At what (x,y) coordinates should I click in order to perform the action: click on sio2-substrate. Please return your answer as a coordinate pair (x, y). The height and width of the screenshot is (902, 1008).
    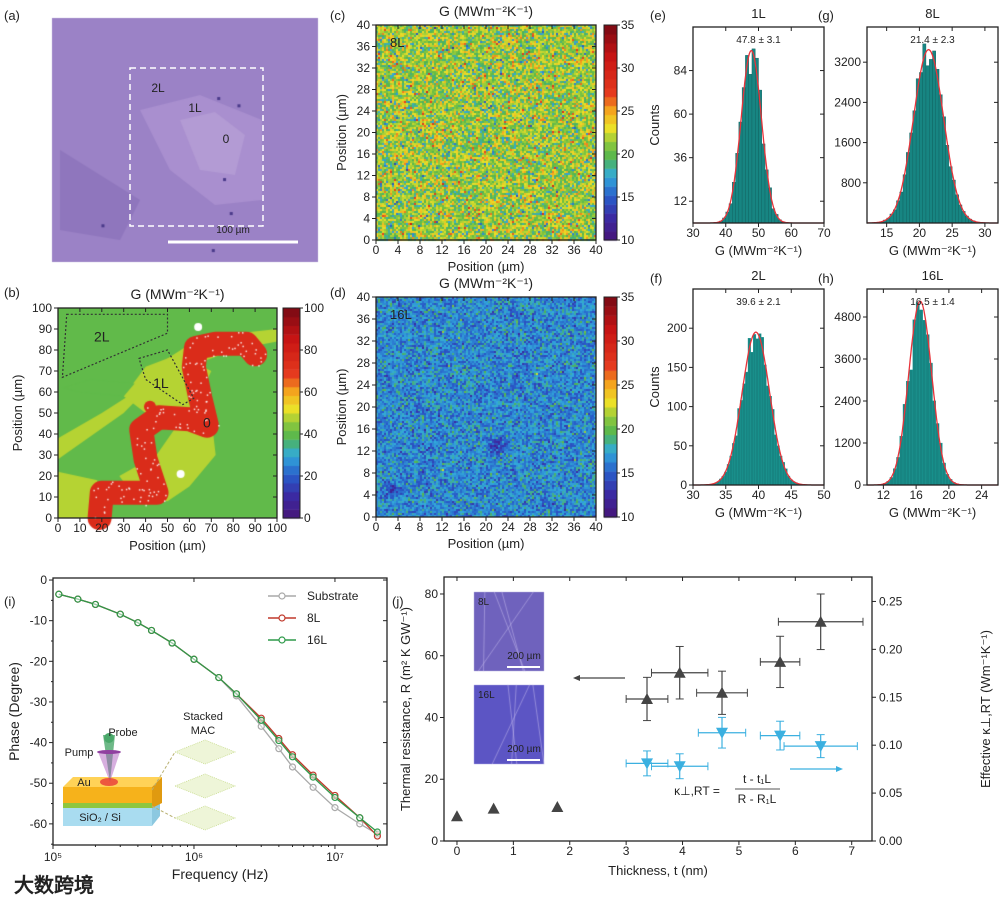
    Looking at the image, I should click on (107, 817).